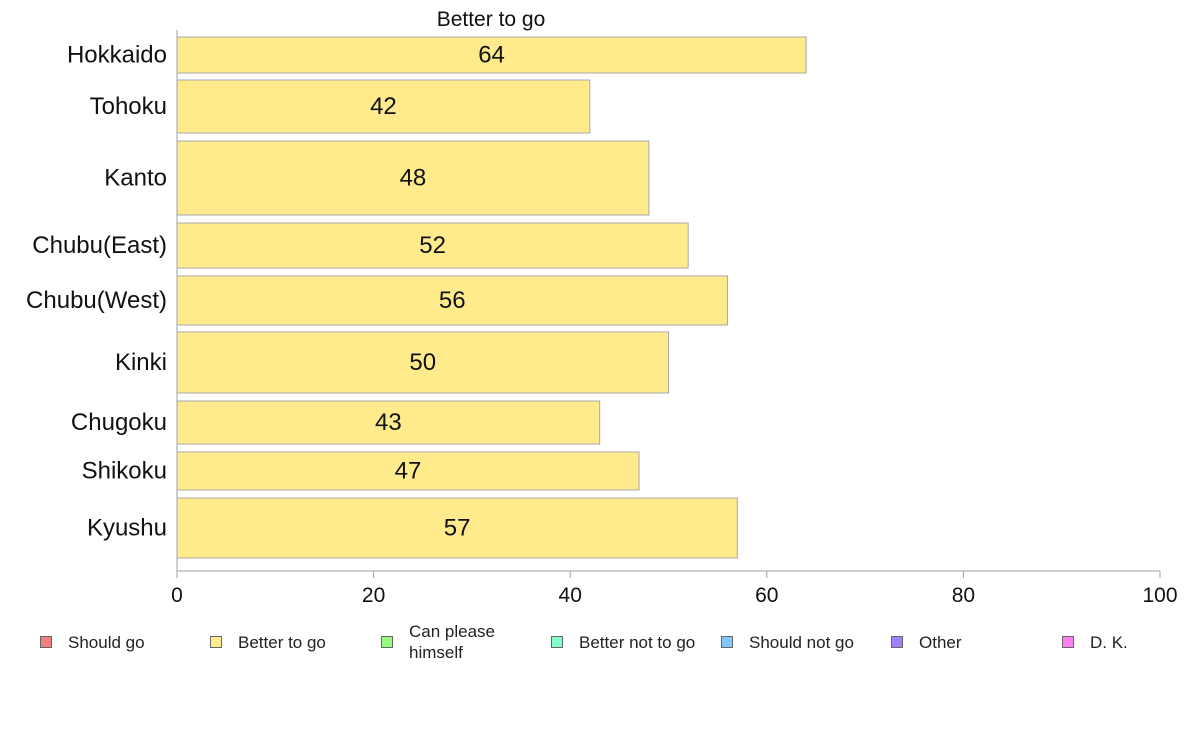  What do you see at coordinates (408, 471) in the screenshot?
I see `bar-value-label: 47` at bounding box center [408, 471].